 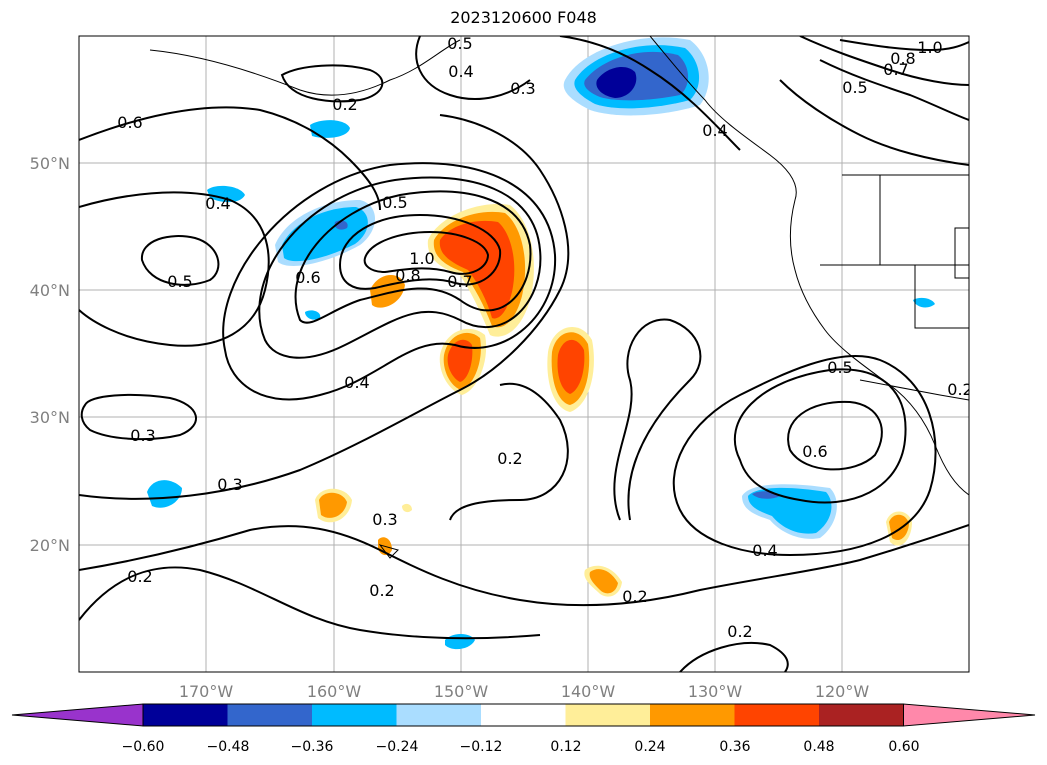 What do you see at coordinates (77, 715) in the screenshot?
I see `colorbar-extend-min` at bounding box center [77, 715].